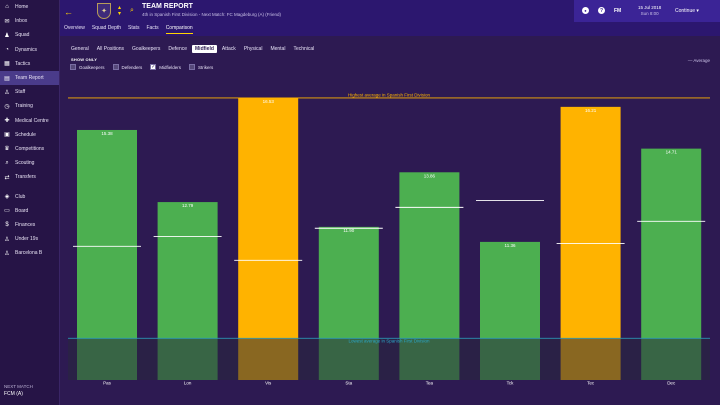 The image size is (720, 405). I want to click on sidebar-item-scouting: ⌕ Scouting, so click(29, 163).